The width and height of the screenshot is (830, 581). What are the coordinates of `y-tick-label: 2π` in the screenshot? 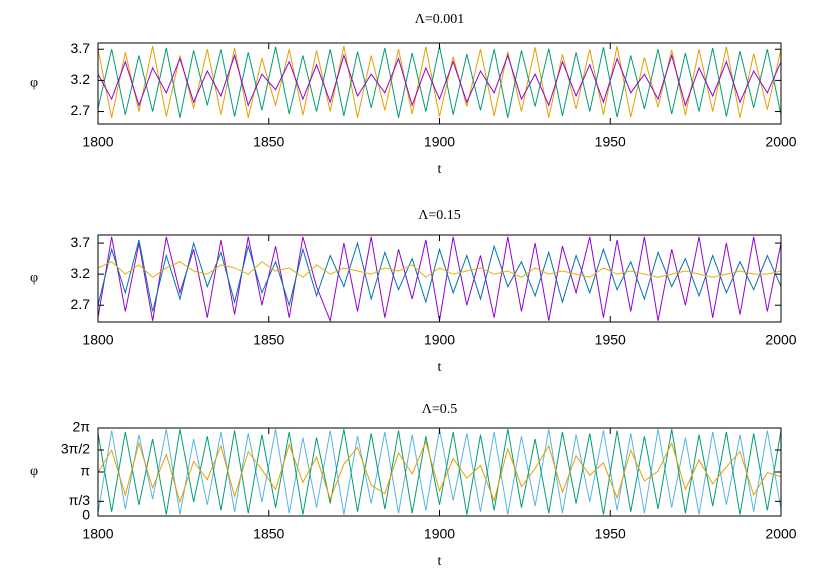 It's located at (82, 427).